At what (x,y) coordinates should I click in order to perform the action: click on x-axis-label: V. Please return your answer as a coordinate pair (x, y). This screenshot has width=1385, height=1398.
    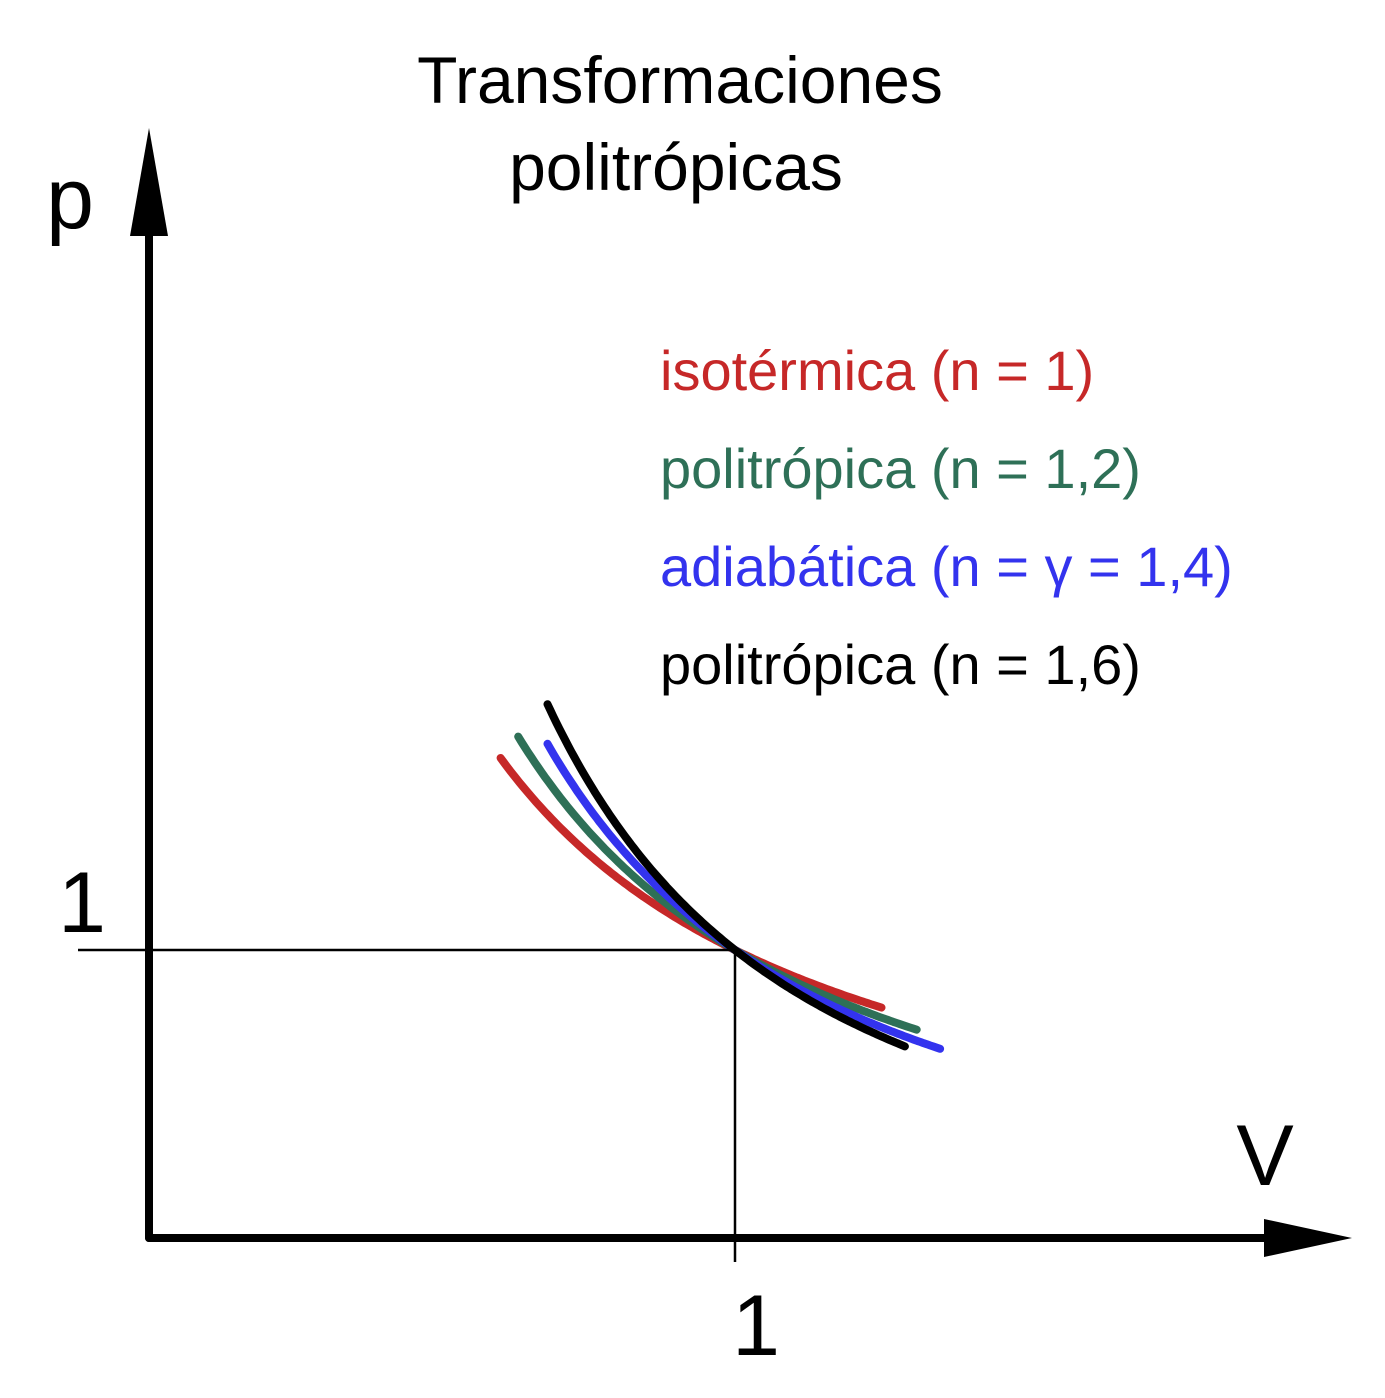
    Looking at the image, I should click on (1264, 1156).